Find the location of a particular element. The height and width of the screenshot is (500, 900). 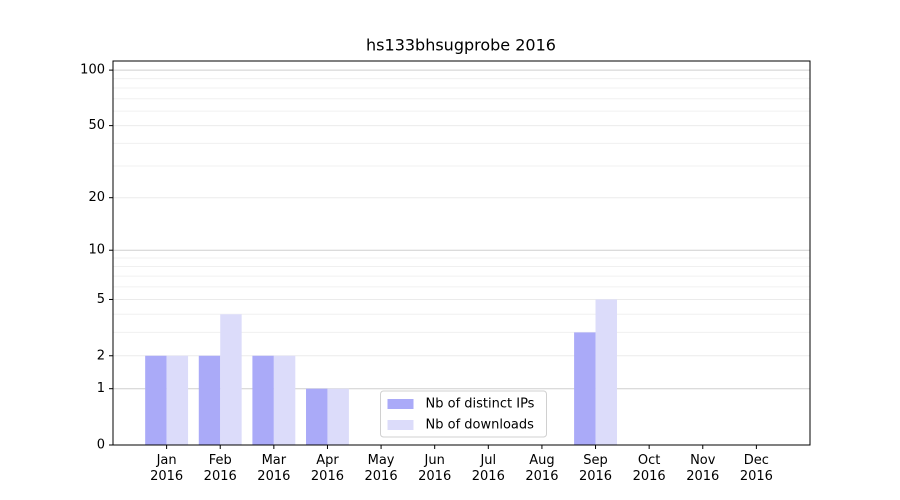

x-tick-label: May 2016 is located at coordinates (381, 468).